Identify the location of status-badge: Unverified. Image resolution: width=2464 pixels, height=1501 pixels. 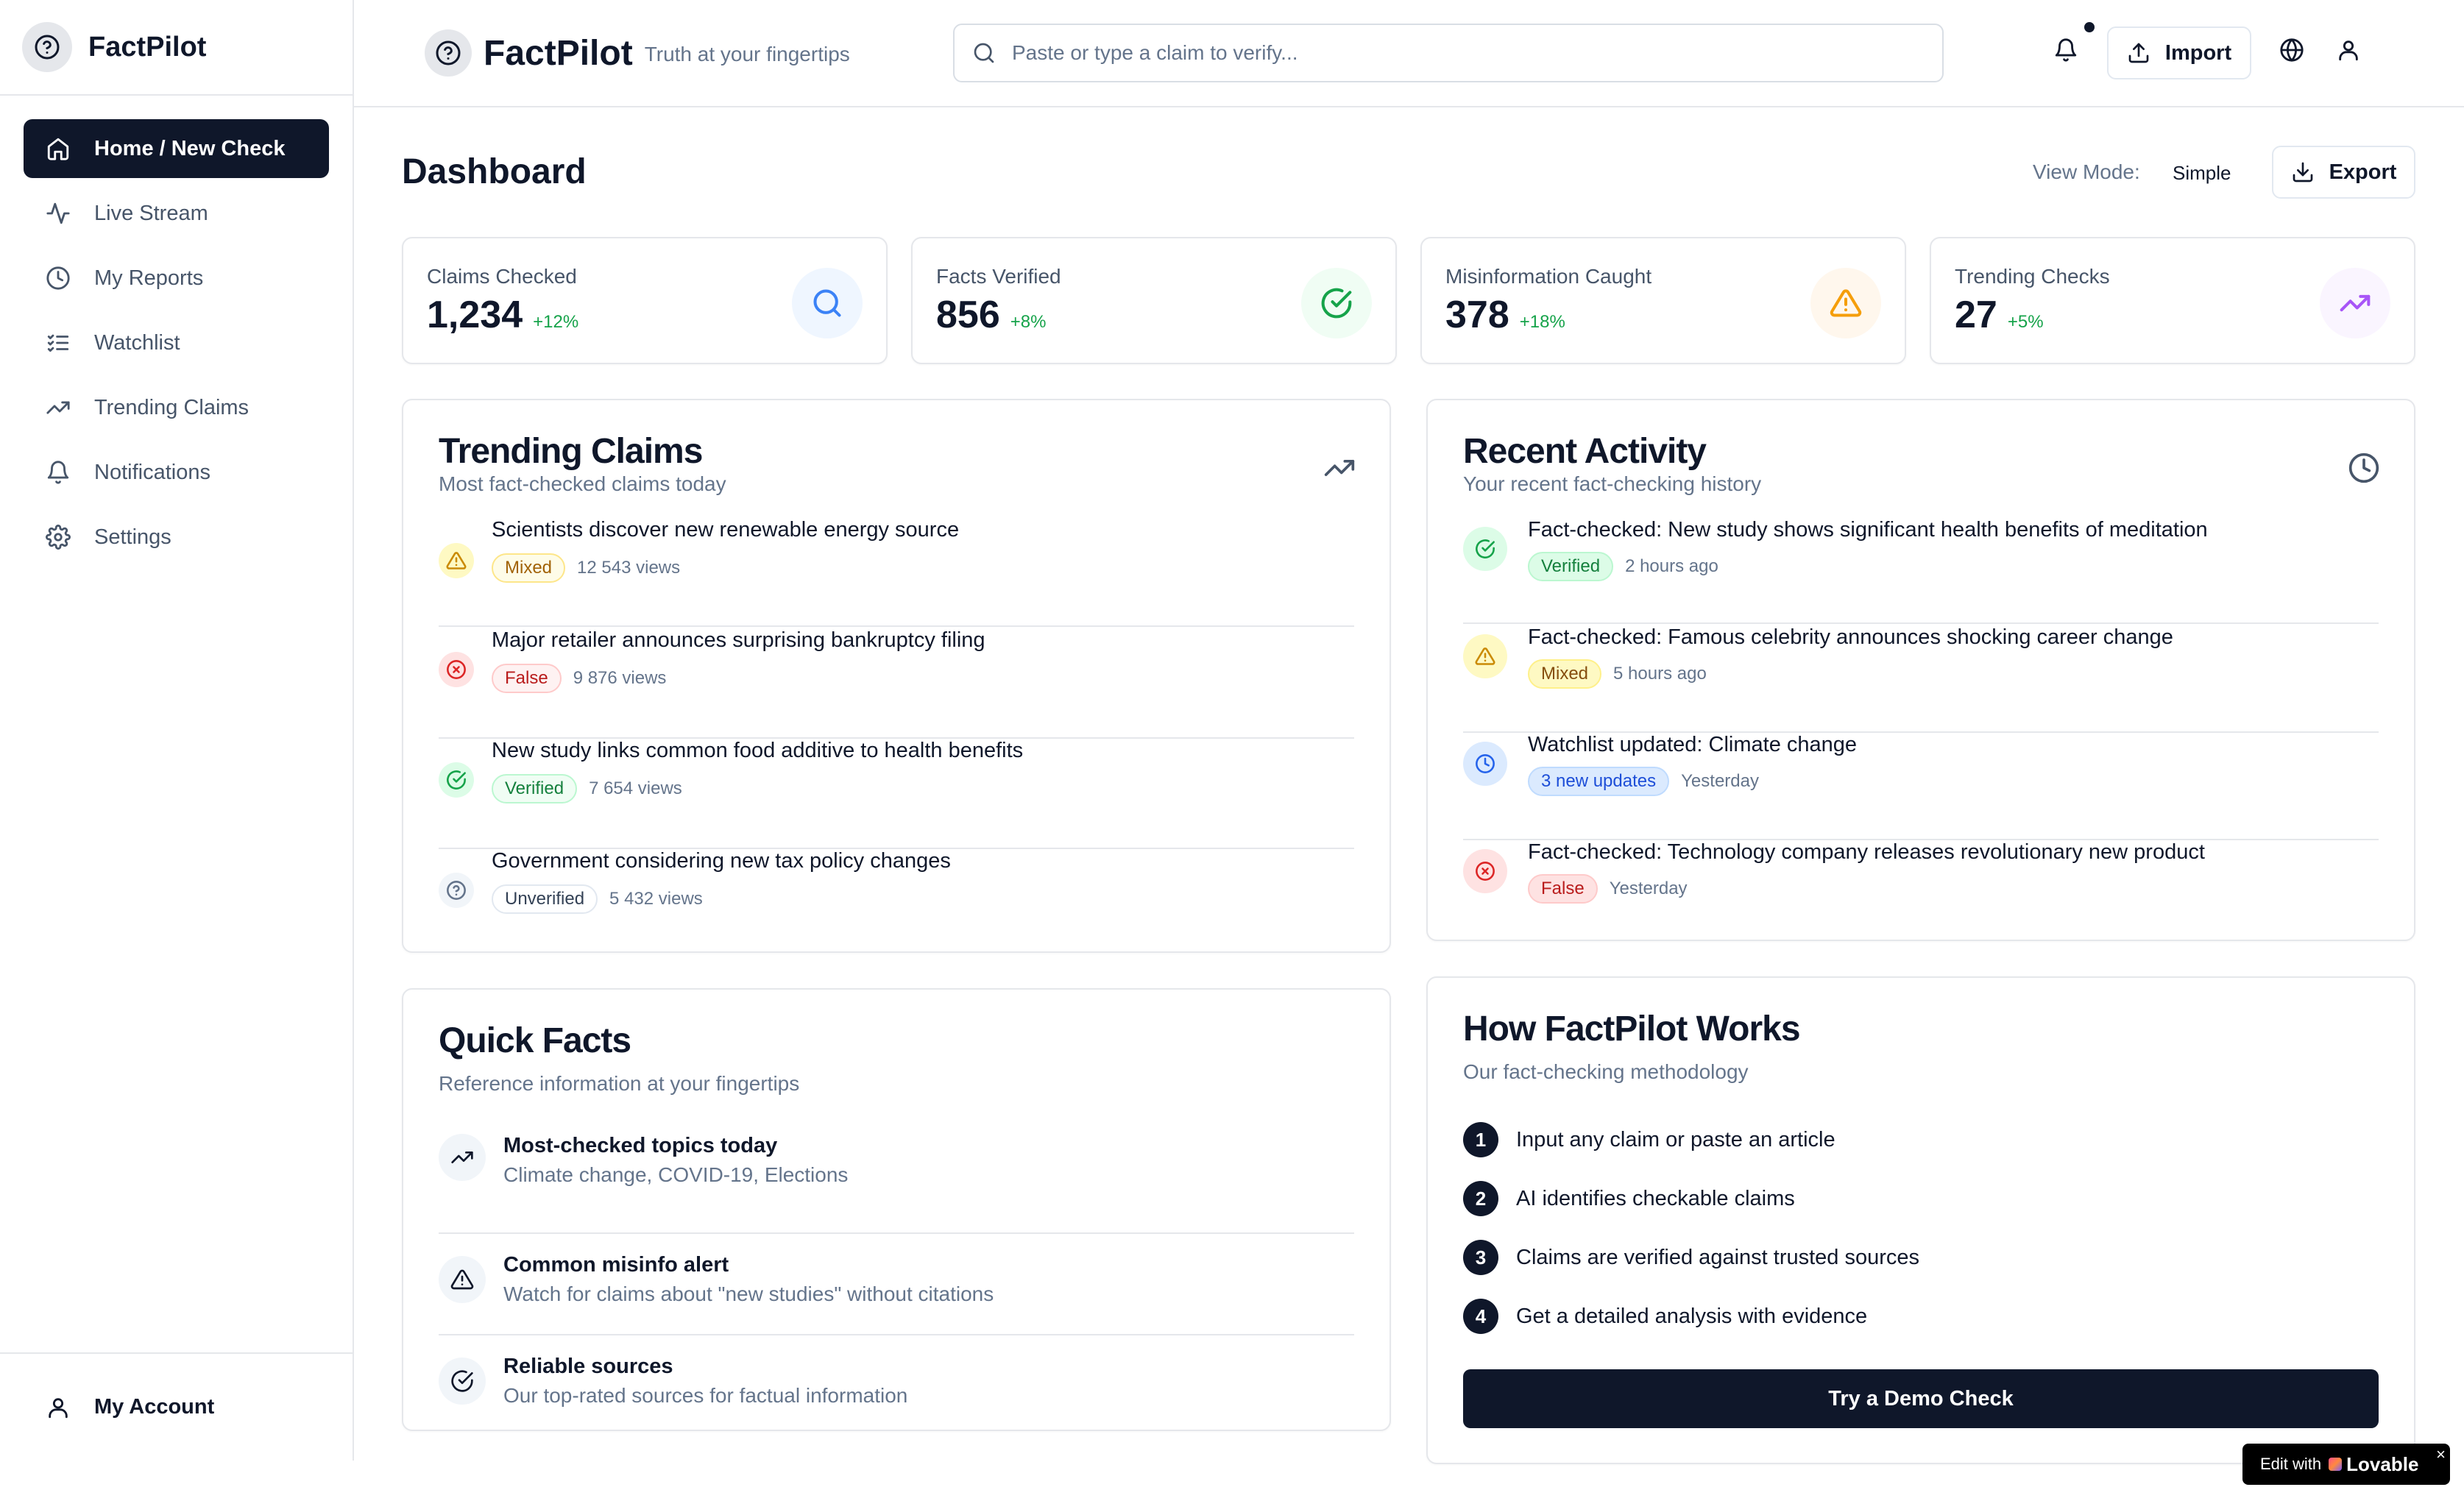
(545, 899).